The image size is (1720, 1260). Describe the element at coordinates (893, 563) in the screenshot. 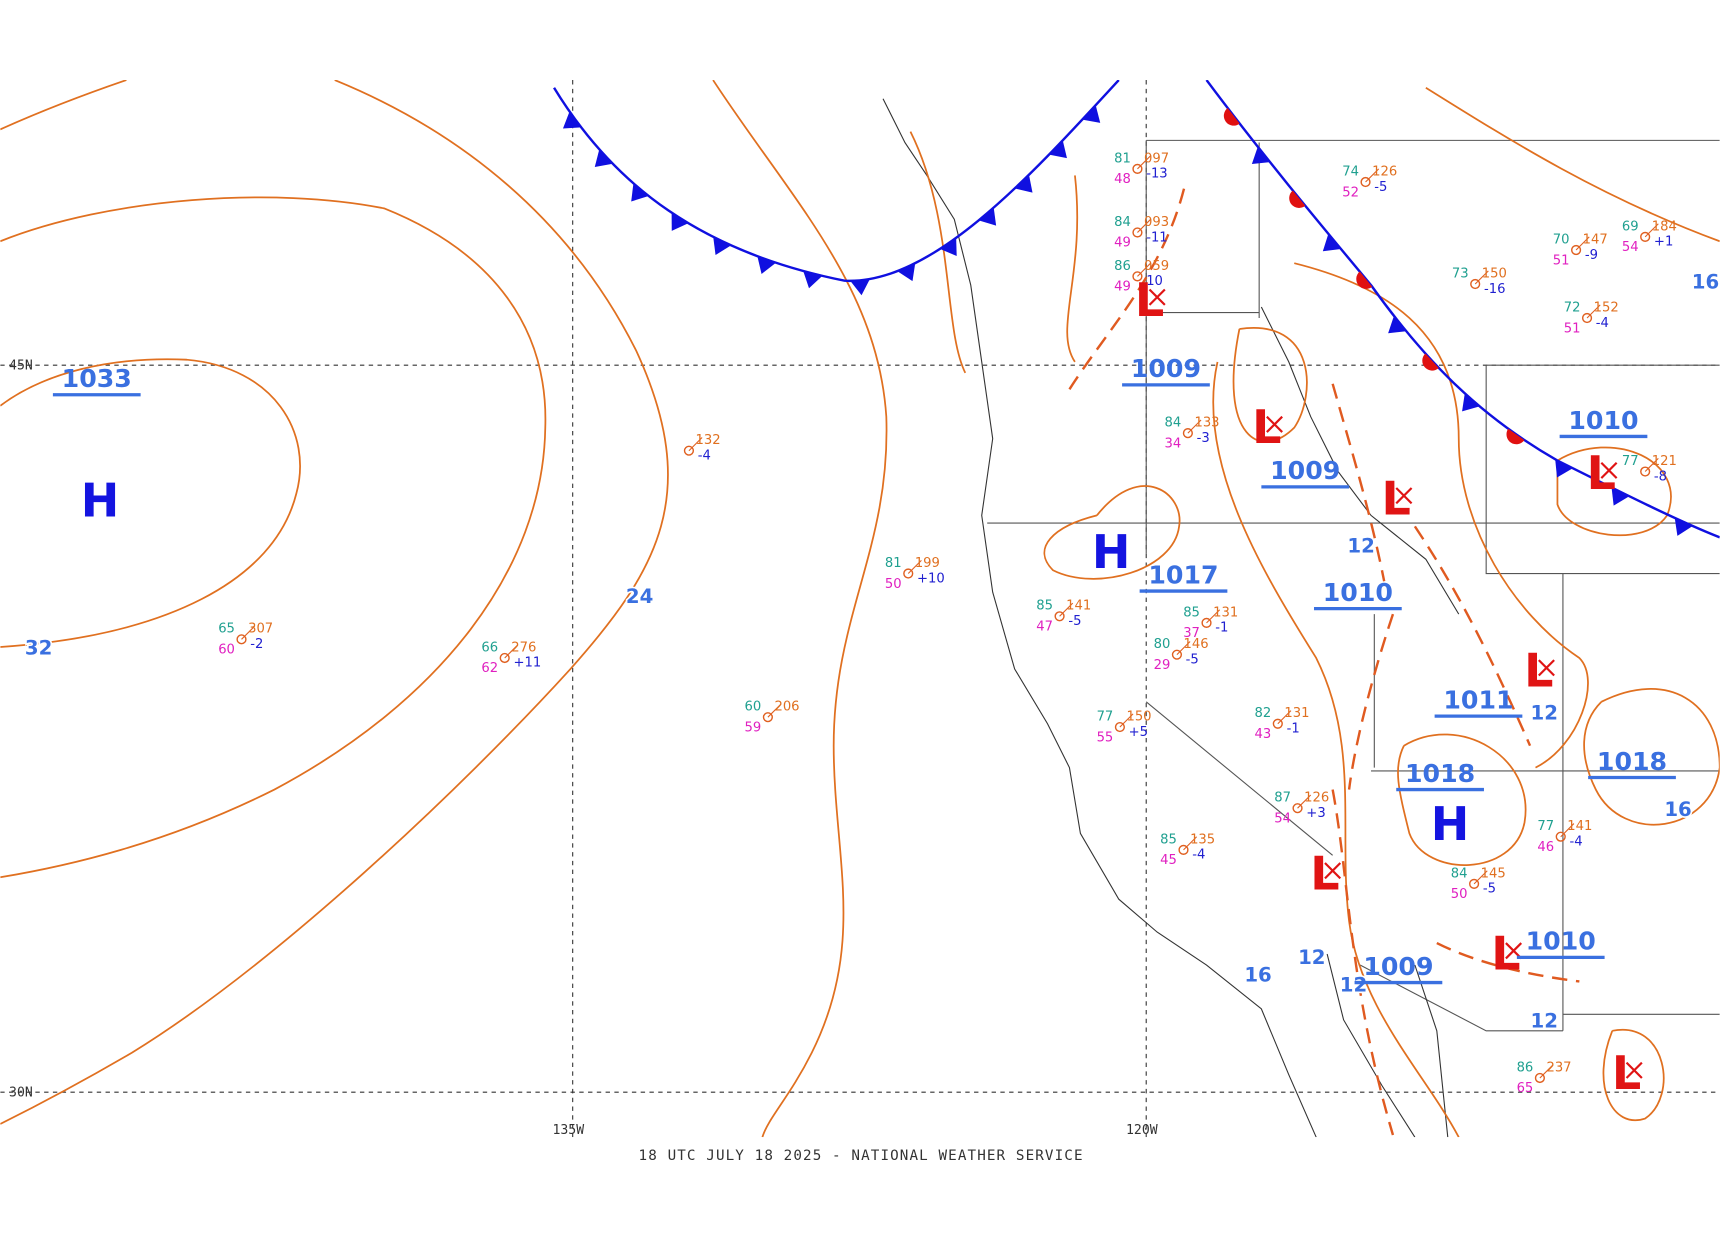

I see `temperature: 81` at that location.